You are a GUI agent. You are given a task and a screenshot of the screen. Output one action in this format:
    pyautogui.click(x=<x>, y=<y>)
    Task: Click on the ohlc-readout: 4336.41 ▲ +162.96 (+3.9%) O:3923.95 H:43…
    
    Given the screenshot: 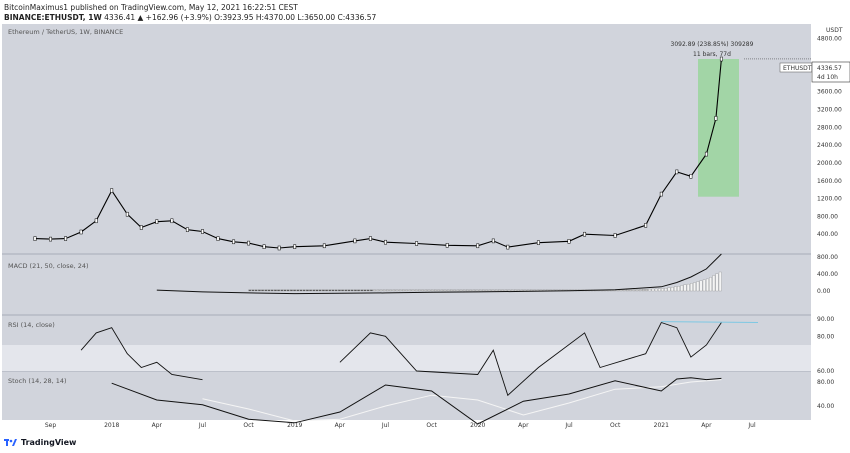 What is the action you would take?
    pyautogui.click(x=240, y=17)
    